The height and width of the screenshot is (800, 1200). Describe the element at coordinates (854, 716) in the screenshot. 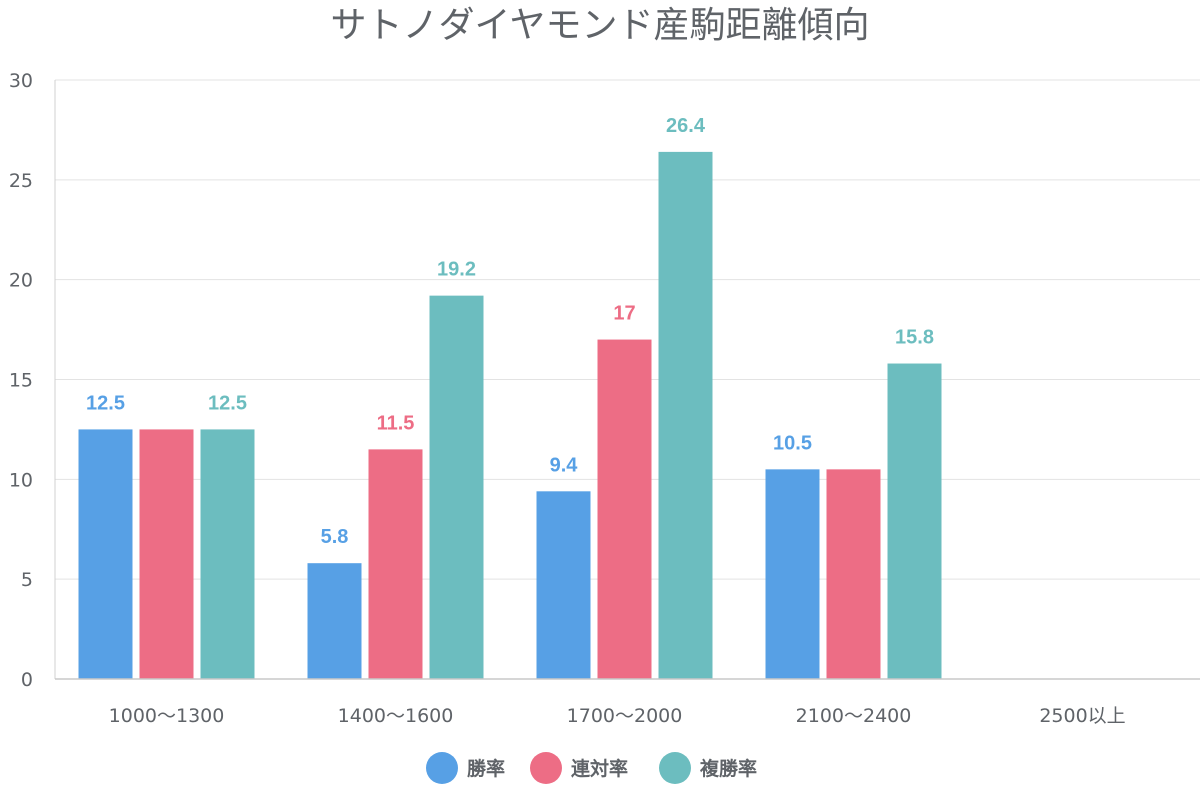

I see `x-tick-label: 2100〜2400` at that location.